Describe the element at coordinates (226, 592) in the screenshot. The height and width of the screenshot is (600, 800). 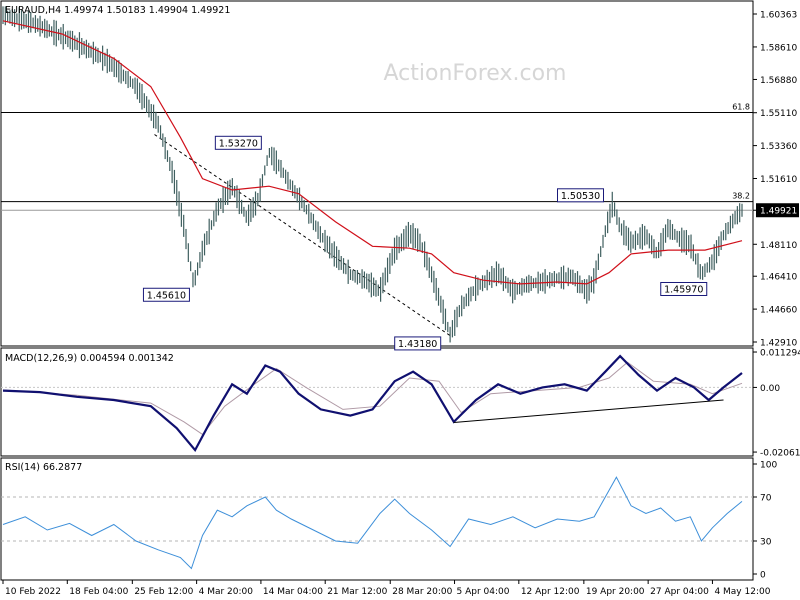
I see `x-axis-label: 4 Mar 20:00` at that location.